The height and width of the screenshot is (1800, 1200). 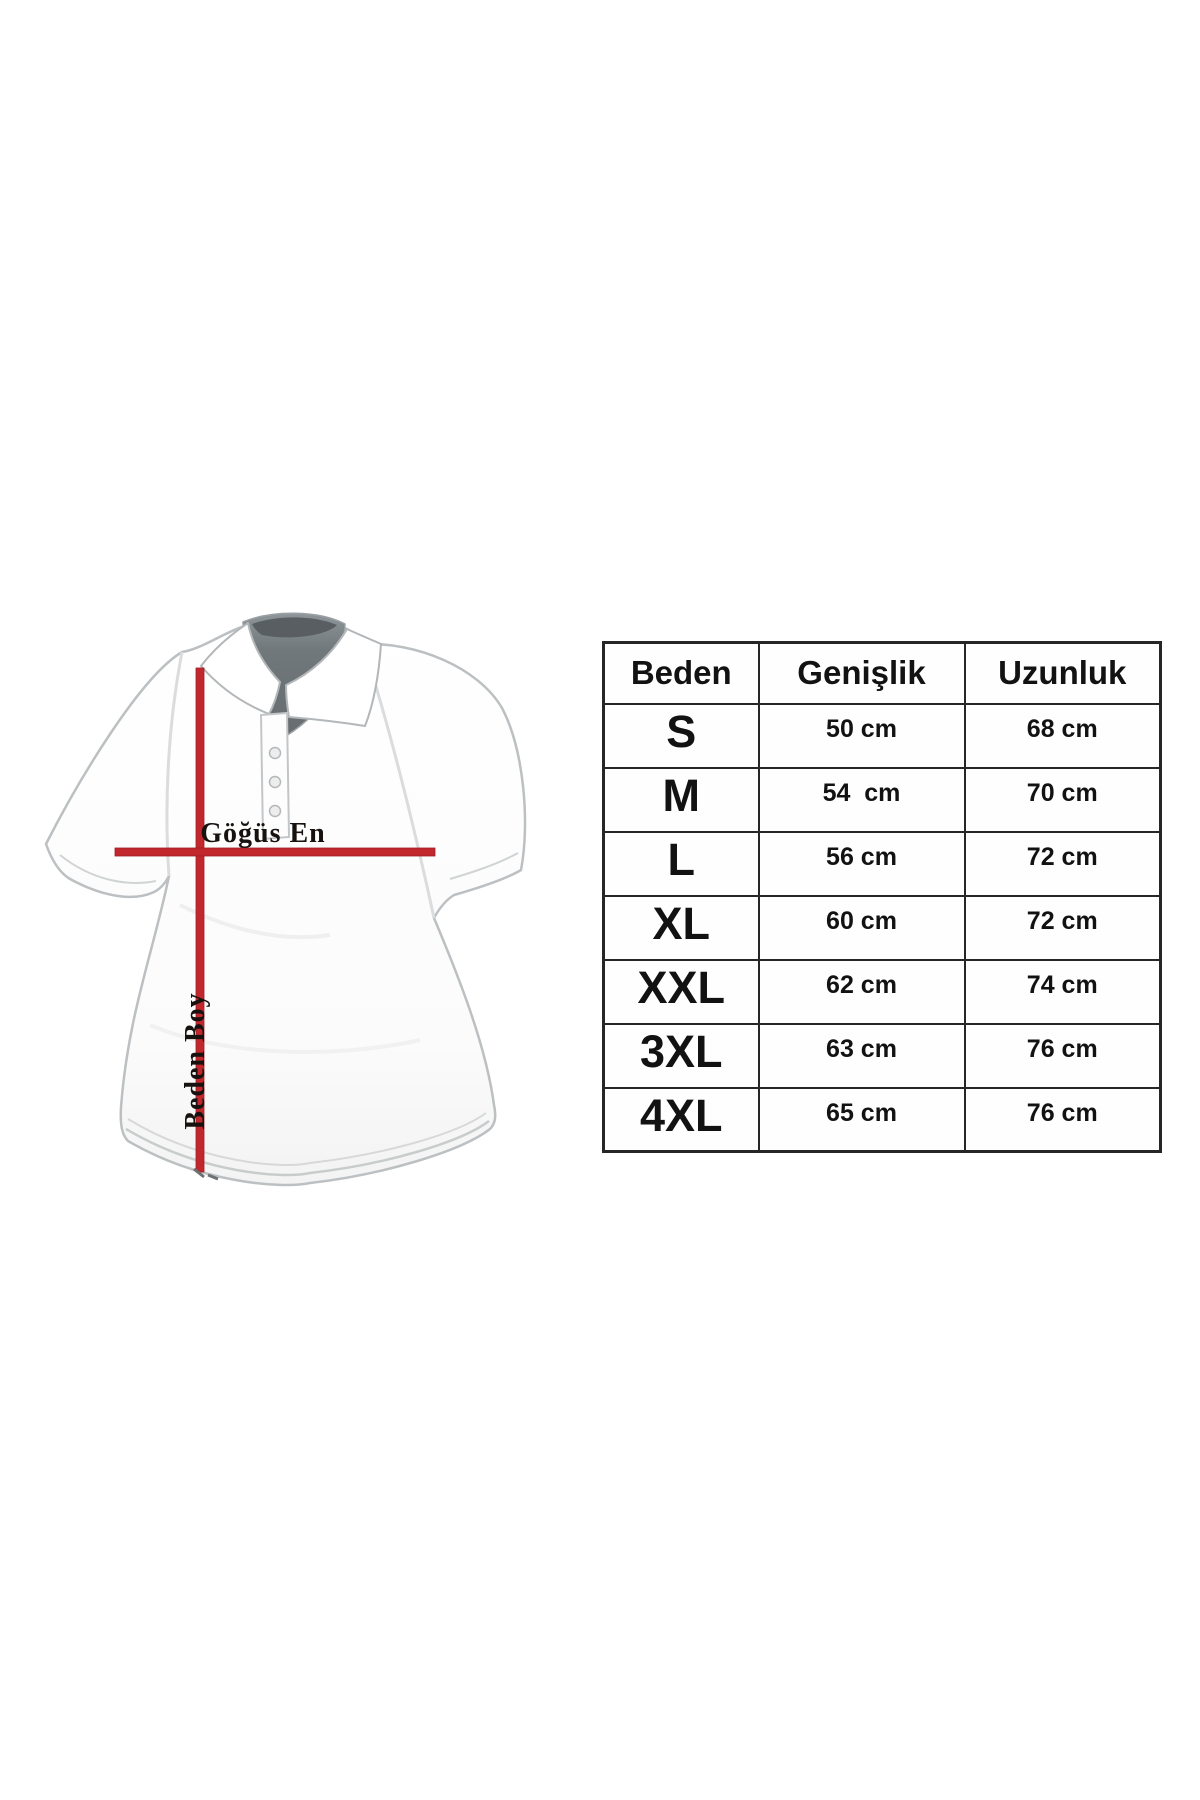 I want to click on left-cuff-stitch, so click(x=108, y=869).